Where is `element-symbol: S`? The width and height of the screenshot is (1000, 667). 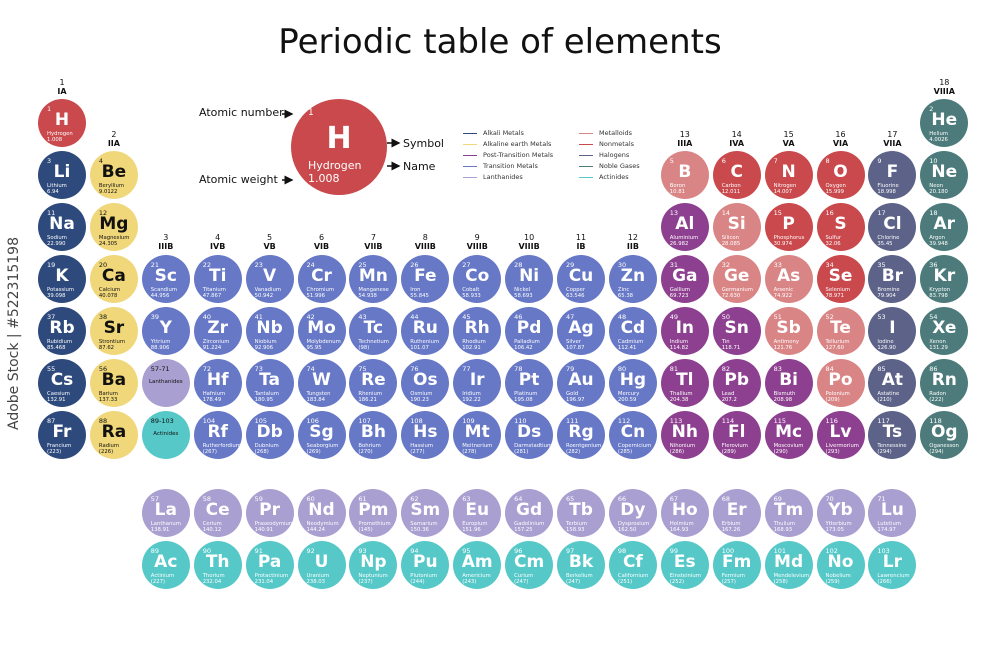
element-symbol: S is located at coordinates (840, 224).